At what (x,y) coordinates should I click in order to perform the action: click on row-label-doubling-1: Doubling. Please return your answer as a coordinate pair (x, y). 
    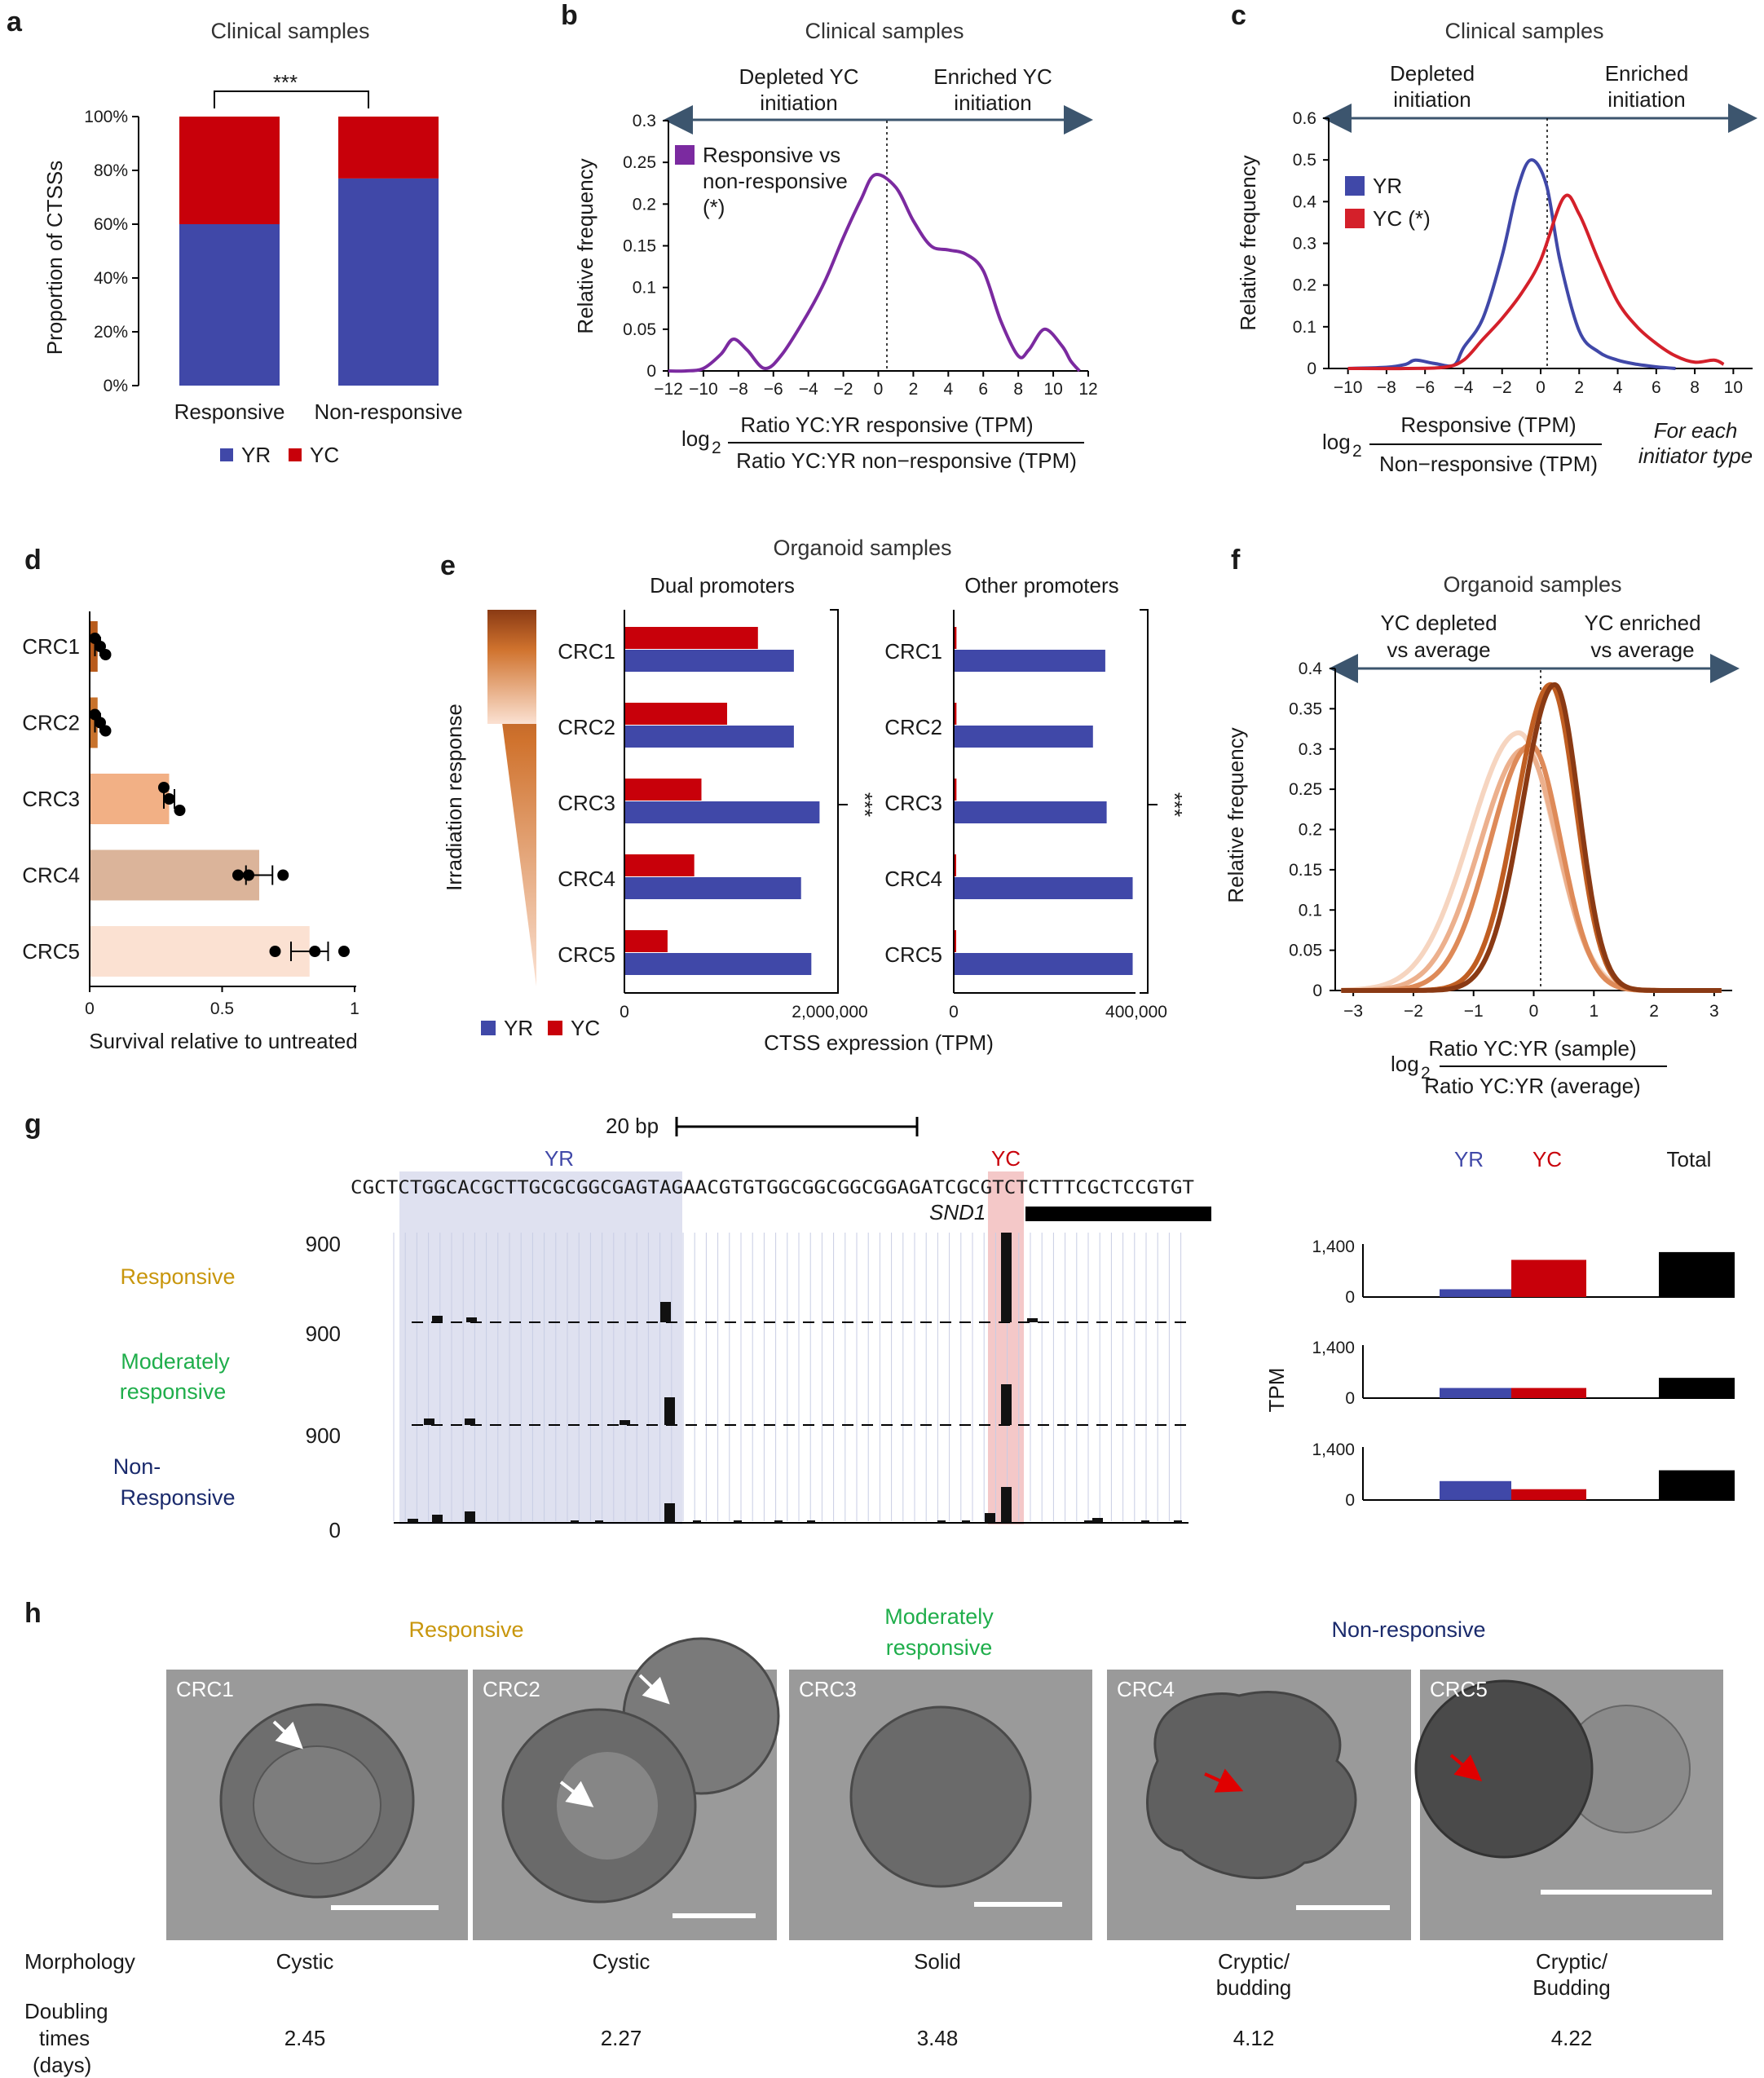
    Looking at the image, I should click on (66, 2011).